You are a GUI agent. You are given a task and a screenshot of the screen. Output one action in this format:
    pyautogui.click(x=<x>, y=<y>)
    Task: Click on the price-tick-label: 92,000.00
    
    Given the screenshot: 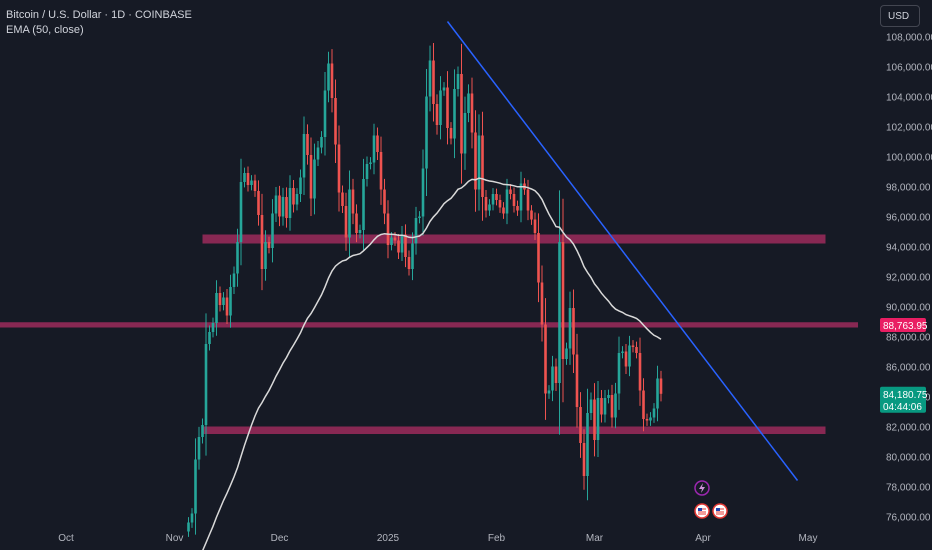 What is the action you would take?
    pyautogui.click(x=908, y=278)
    